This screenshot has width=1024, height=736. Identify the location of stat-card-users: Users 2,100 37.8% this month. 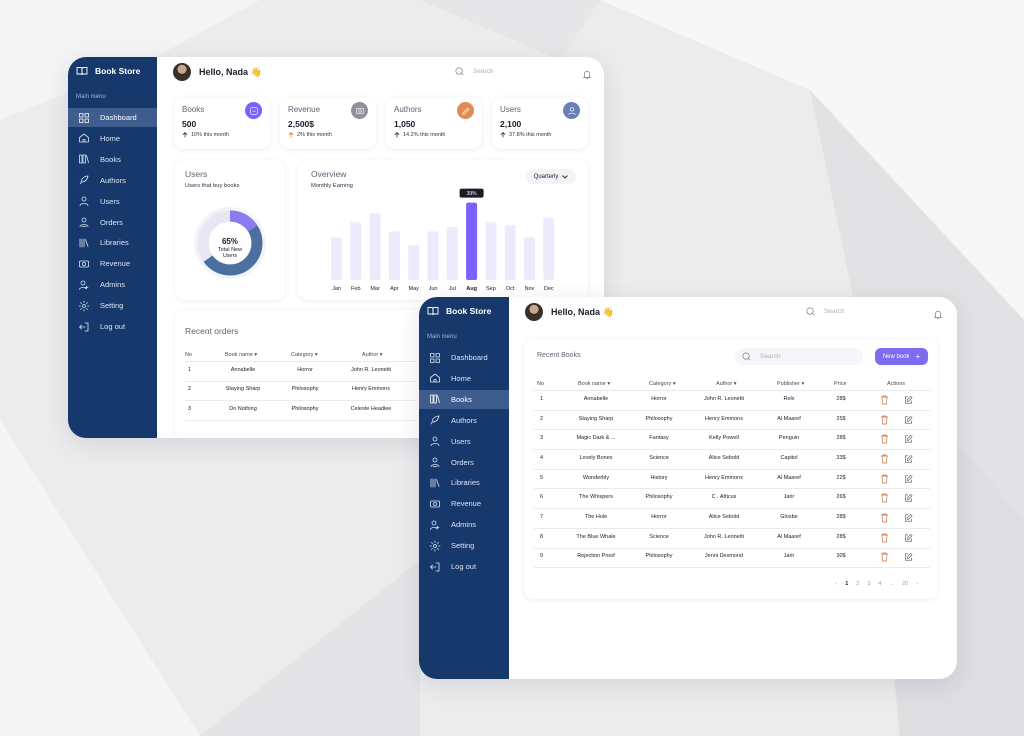
(540, 123).